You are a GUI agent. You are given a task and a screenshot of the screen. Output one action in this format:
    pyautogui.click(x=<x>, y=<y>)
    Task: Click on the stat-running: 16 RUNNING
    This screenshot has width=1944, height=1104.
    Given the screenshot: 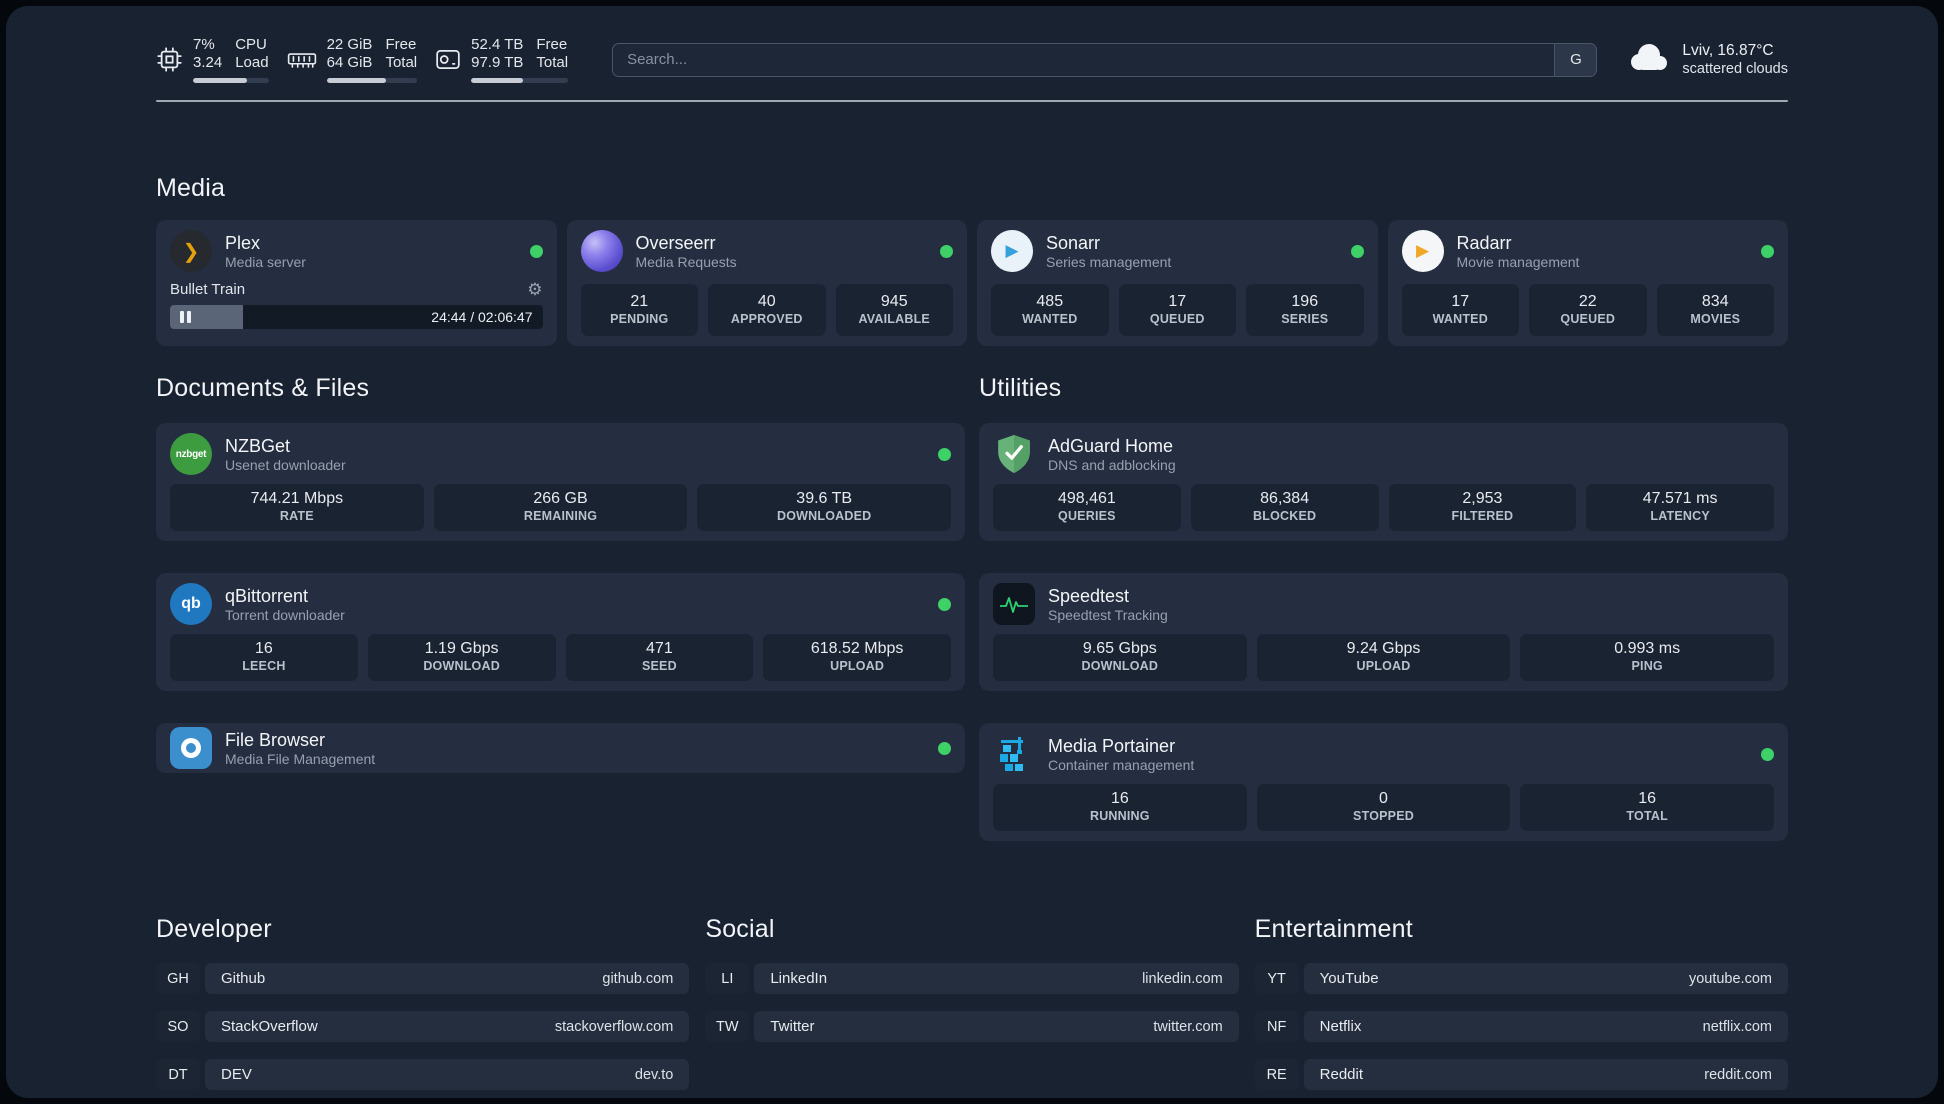 What is the action you would take?
    pyautogui.click(x=1120, y=807)
    